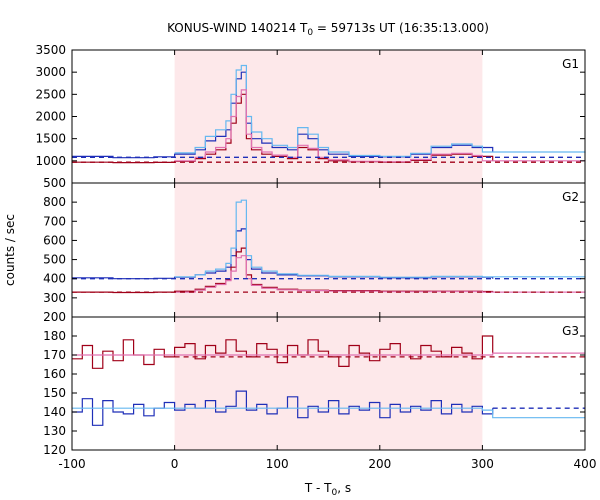 Image resolution: width=600 pixels, height=500 pixels. Describe the element at coordinates (54, 374) in the screenshot. I see `y-tick-label: 160` at that location.